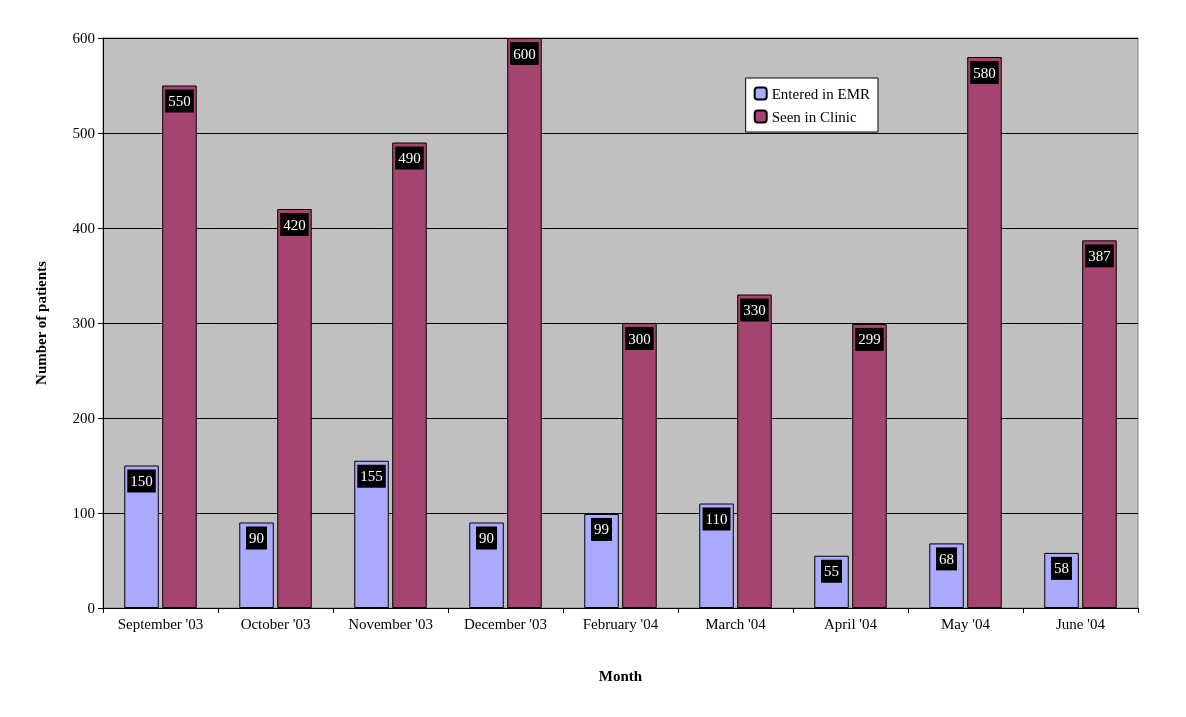 The height and width of the screenshot is (717, 1186). What do you see at coordinates (814, 116) in the screenshot?
I see `legend-label: Seen in Clinic` at bounding box center [814, 116].